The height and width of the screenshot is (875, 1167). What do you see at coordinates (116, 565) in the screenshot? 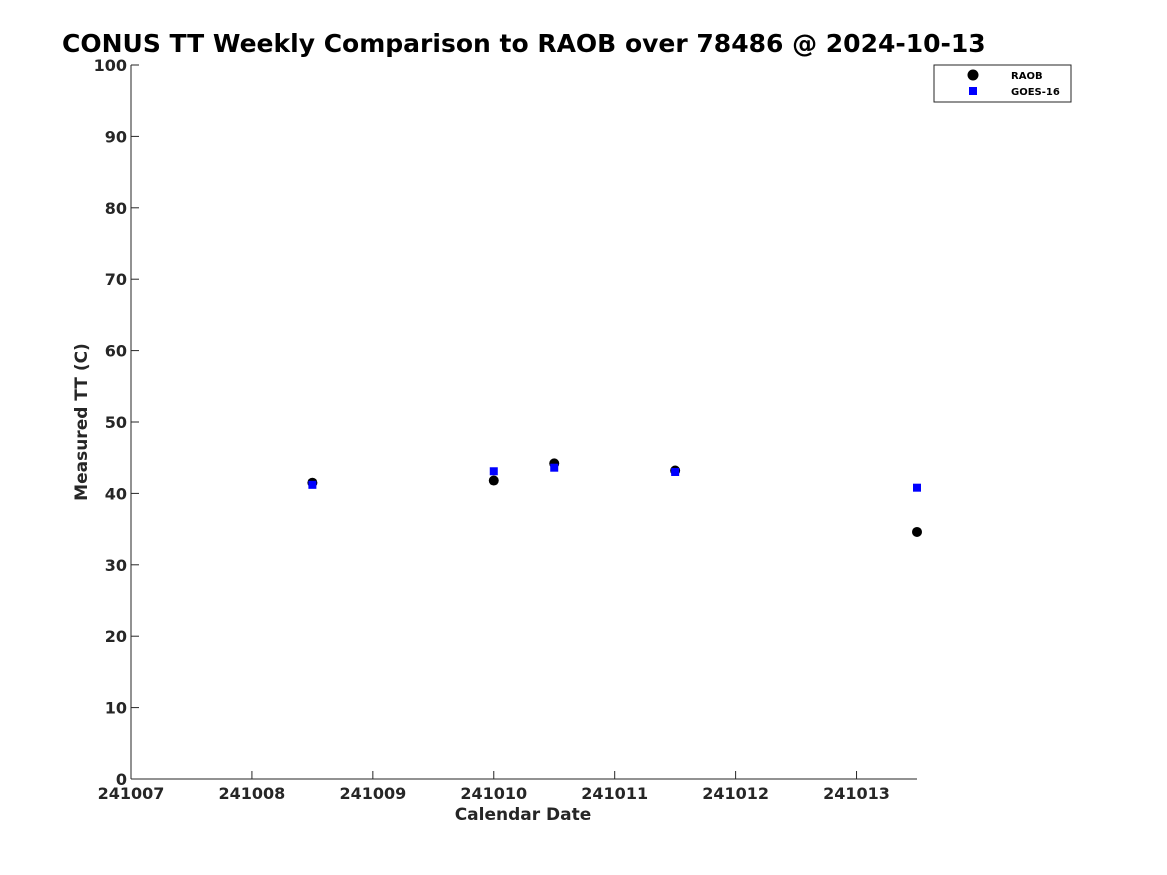
I see `y-tick-label: 30` at bounding box center [116, 565].